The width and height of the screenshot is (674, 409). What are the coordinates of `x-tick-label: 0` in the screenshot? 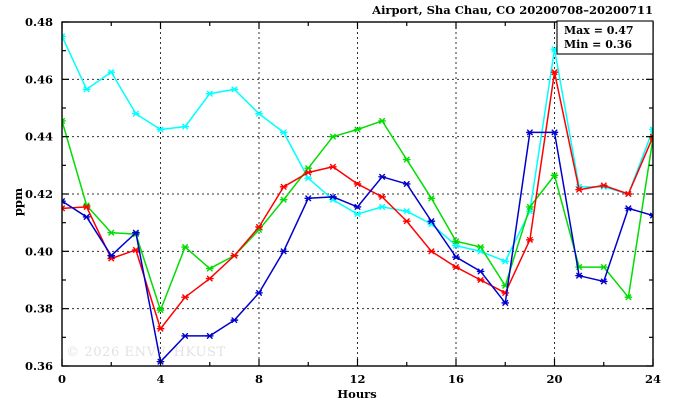 It's located at (62, 379).